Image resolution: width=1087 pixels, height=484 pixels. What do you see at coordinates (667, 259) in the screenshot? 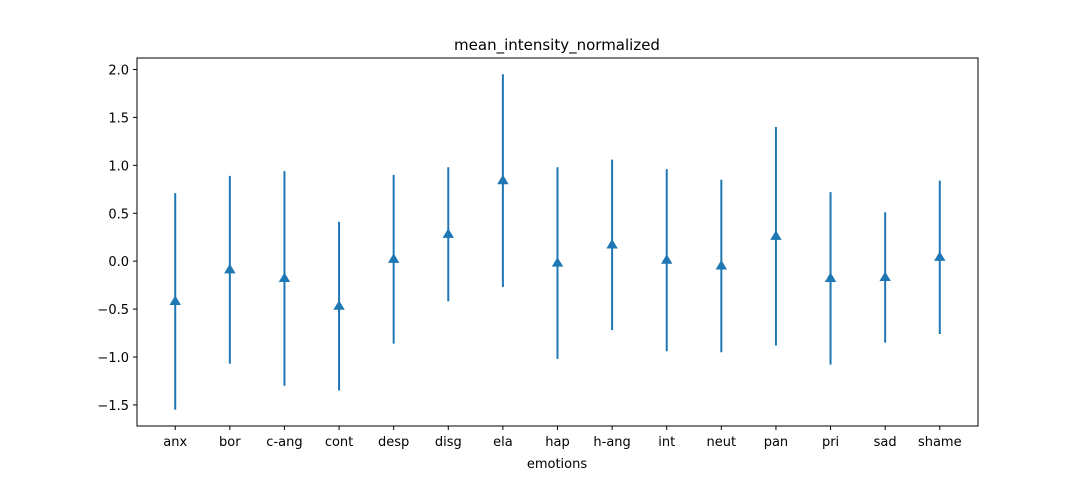
I see `mean-marker-int` at bounding box center [667, 259].